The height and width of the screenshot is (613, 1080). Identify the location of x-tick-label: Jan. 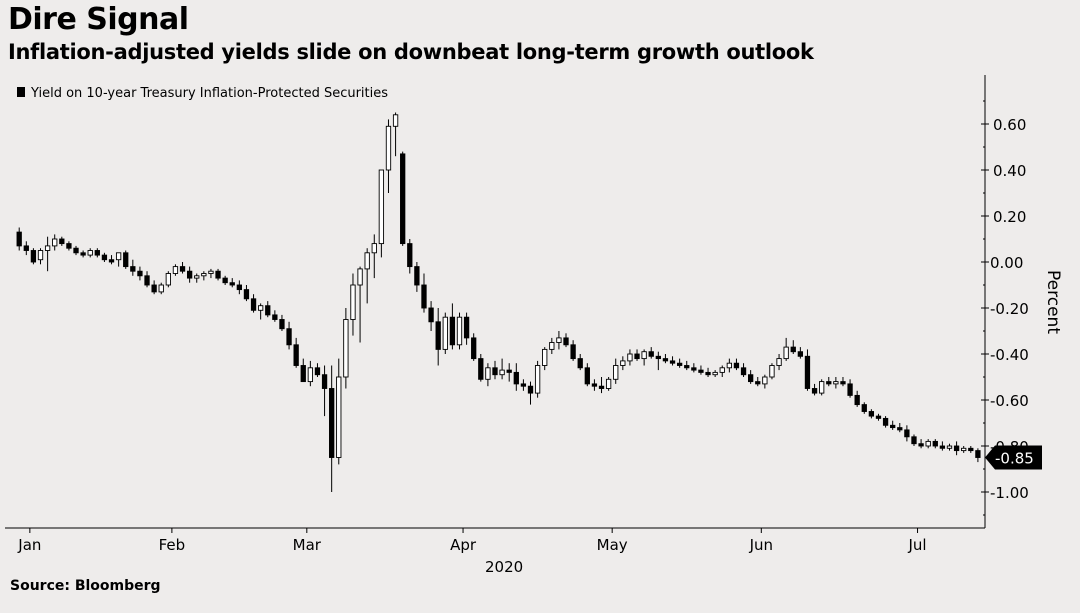
(29, 545).